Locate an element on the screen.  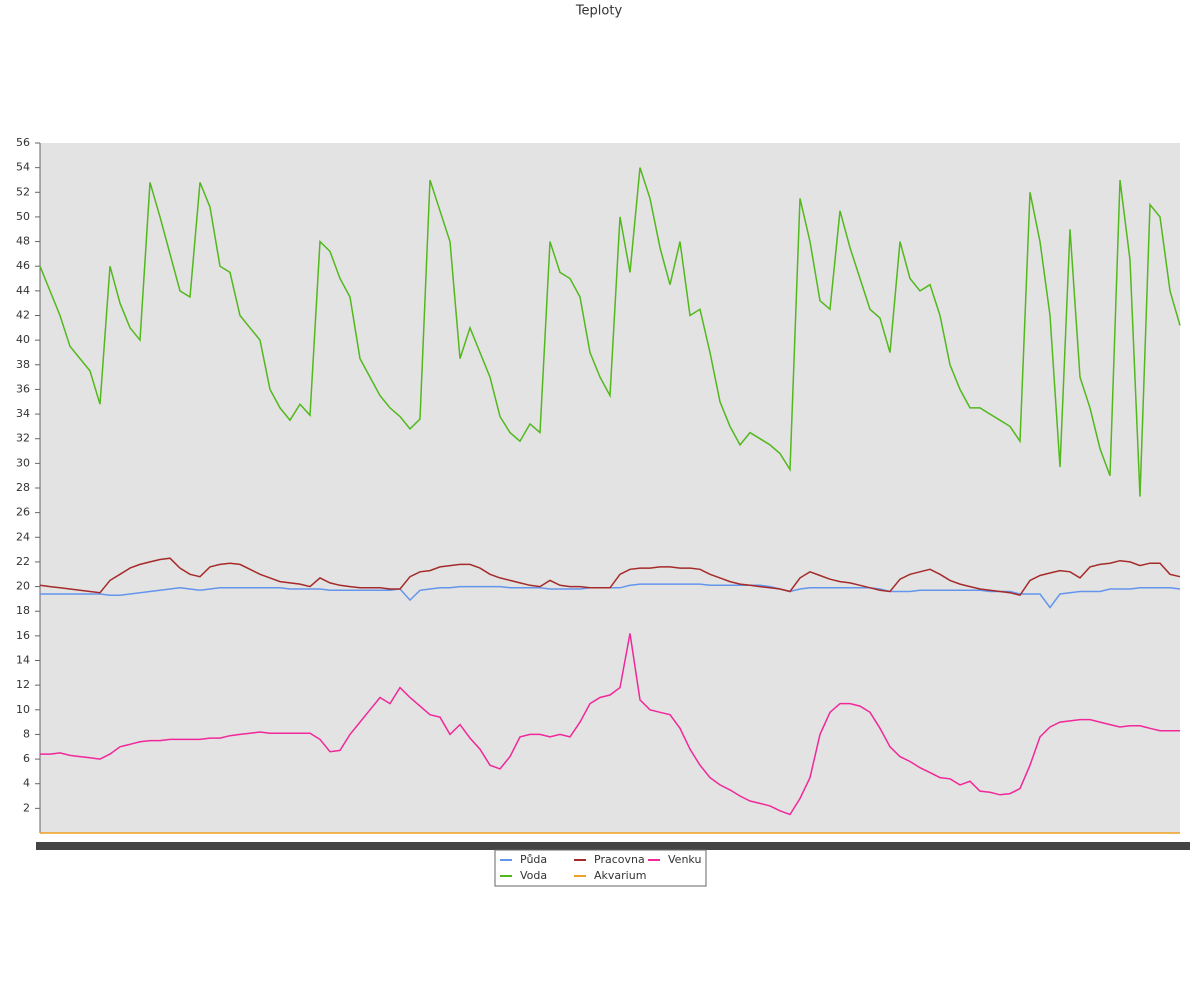
y-tick-label: 8 is located at coordinates (26, 733).